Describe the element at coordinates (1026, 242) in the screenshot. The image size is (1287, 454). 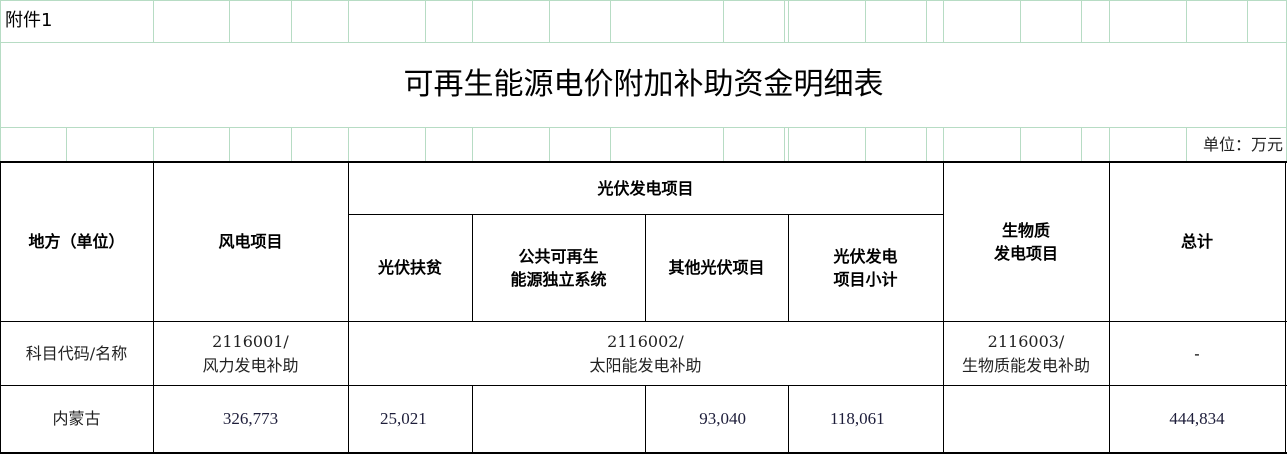
I see `header-biomass: 生物质 发电项目` at that location.